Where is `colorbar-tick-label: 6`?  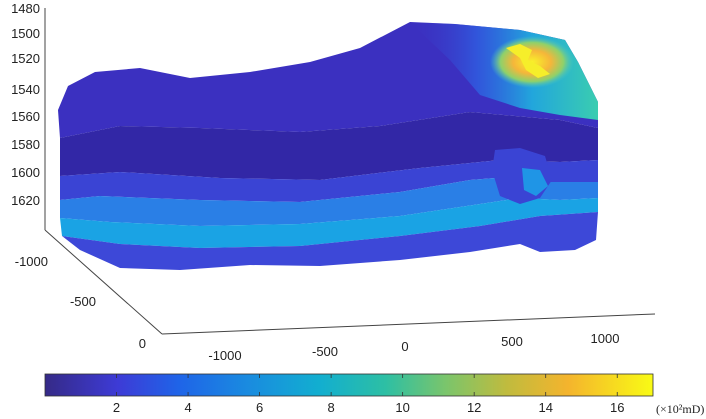
colorbar-tick-label: 6 is located at coordinates (259, 407).